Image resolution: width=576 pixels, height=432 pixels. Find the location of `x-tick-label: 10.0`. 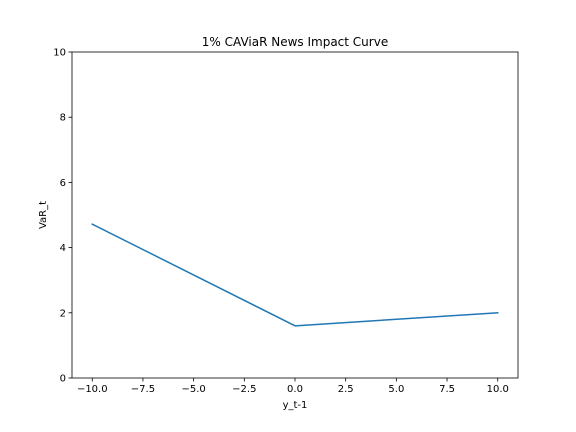

x-tick-label: 10.0 is located at coordinates (498, 389).